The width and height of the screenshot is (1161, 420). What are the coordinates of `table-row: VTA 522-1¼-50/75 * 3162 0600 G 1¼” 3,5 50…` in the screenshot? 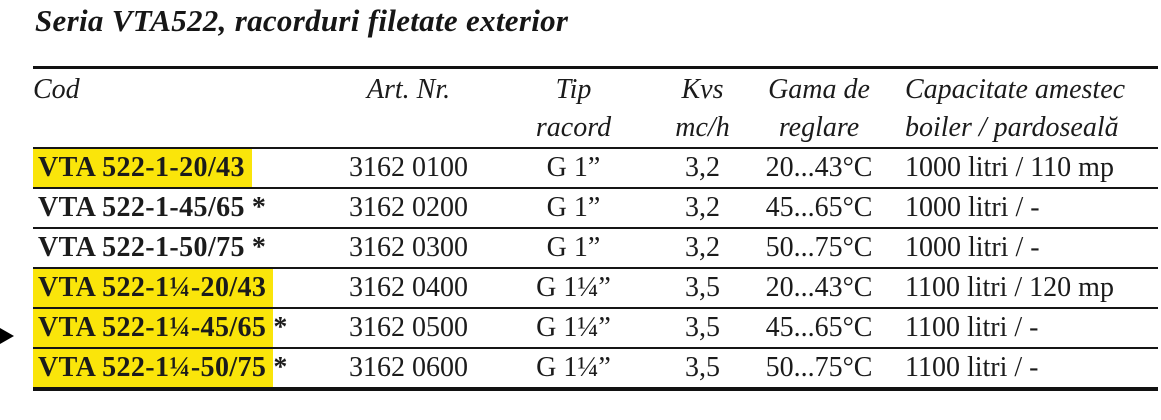 It's located at (595, 368).